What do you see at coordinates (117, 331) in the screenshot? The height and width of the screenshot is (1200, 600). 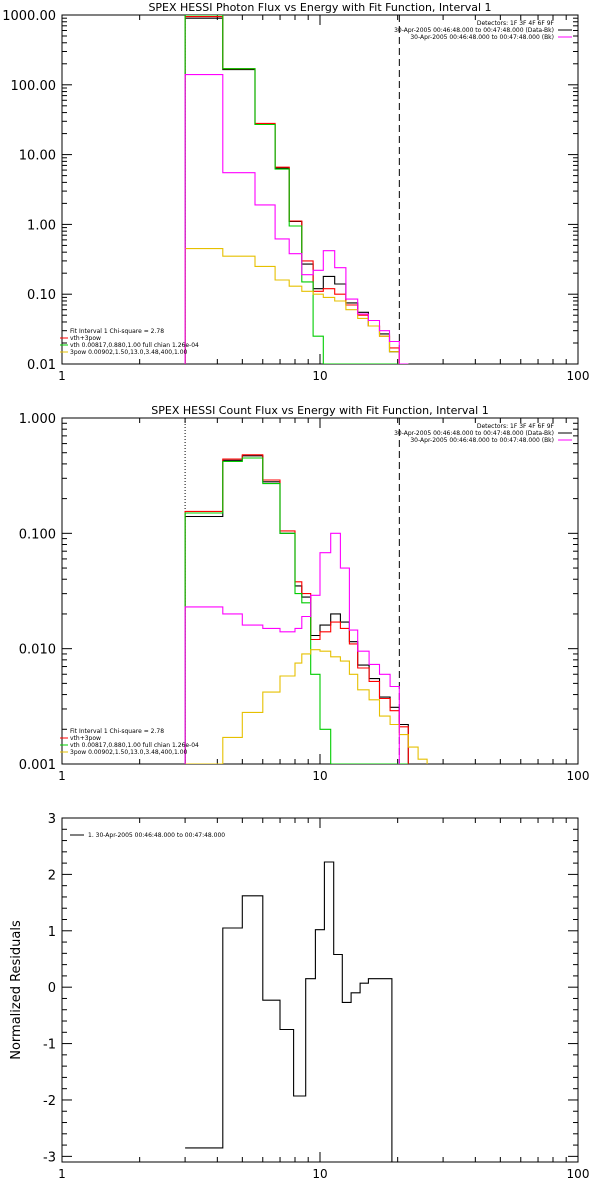 I see `legend-entry-1: Fit Interval 1 Chi-square = 2.78` at bounding box center [117, 331].